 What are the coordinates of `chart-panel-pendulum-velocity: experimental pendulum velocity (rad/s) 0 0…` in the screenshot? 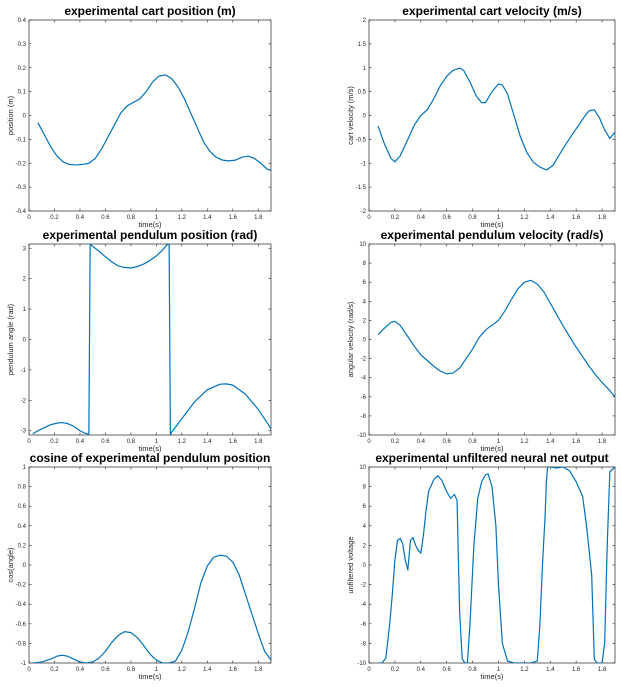 It's located at (481, 340).